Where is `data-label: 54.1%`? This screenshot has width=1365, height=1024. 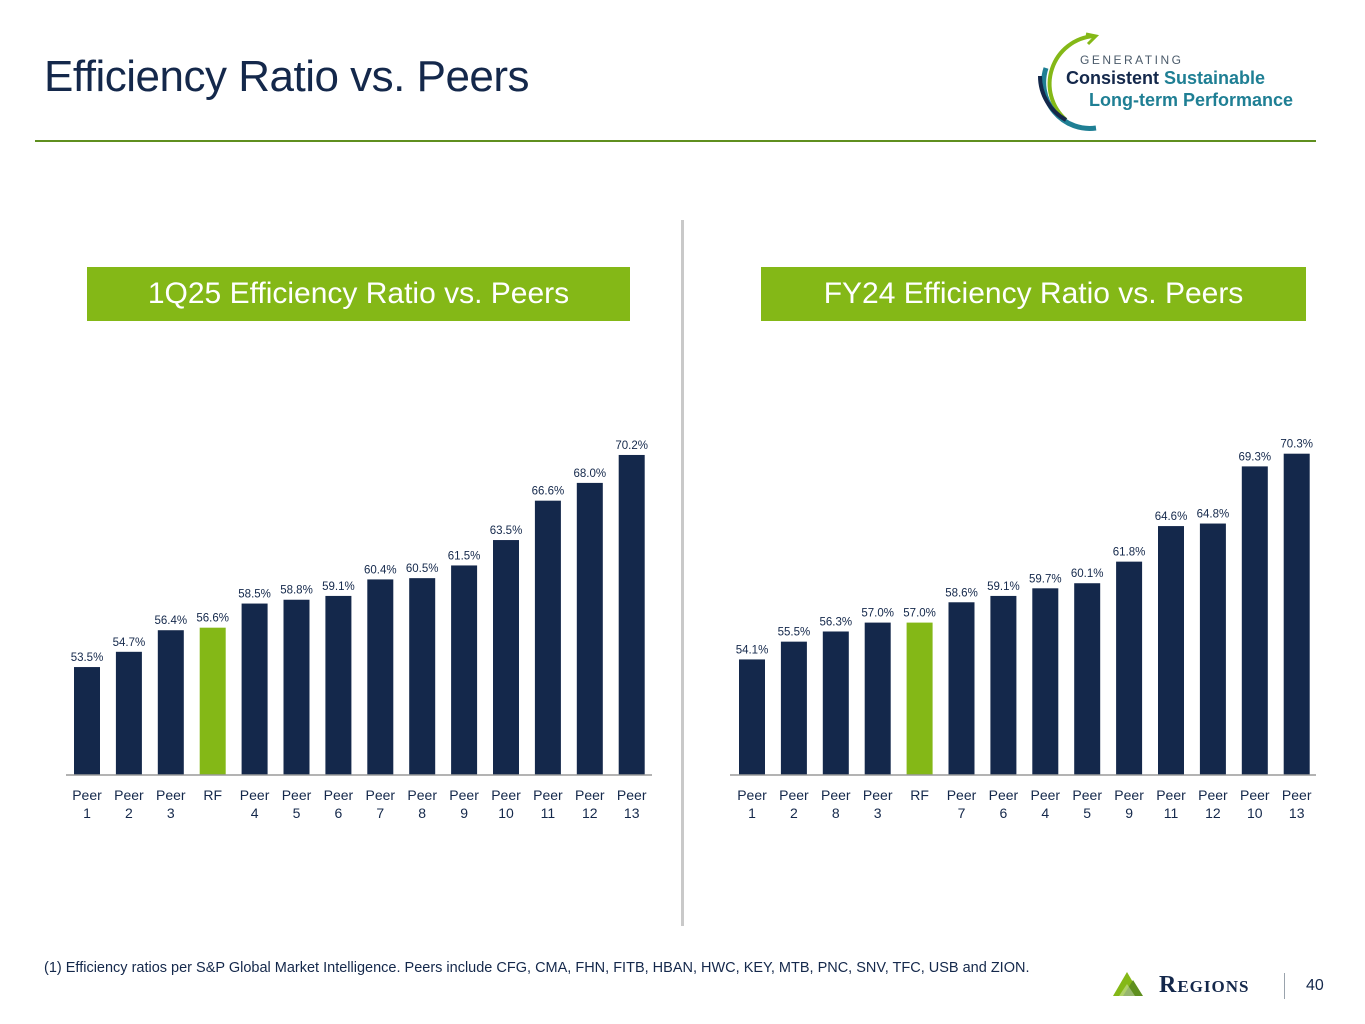
data-label: 54.1% is located at coordinates (752, 650).